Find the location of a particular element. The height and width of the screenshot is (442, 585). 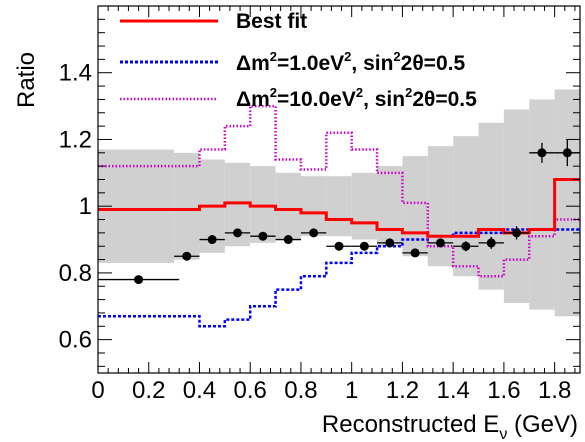

legend-label-dm2-10: Δm2=10.0eV2, sin22θ=0.5 is located at coordinates (356, 98).